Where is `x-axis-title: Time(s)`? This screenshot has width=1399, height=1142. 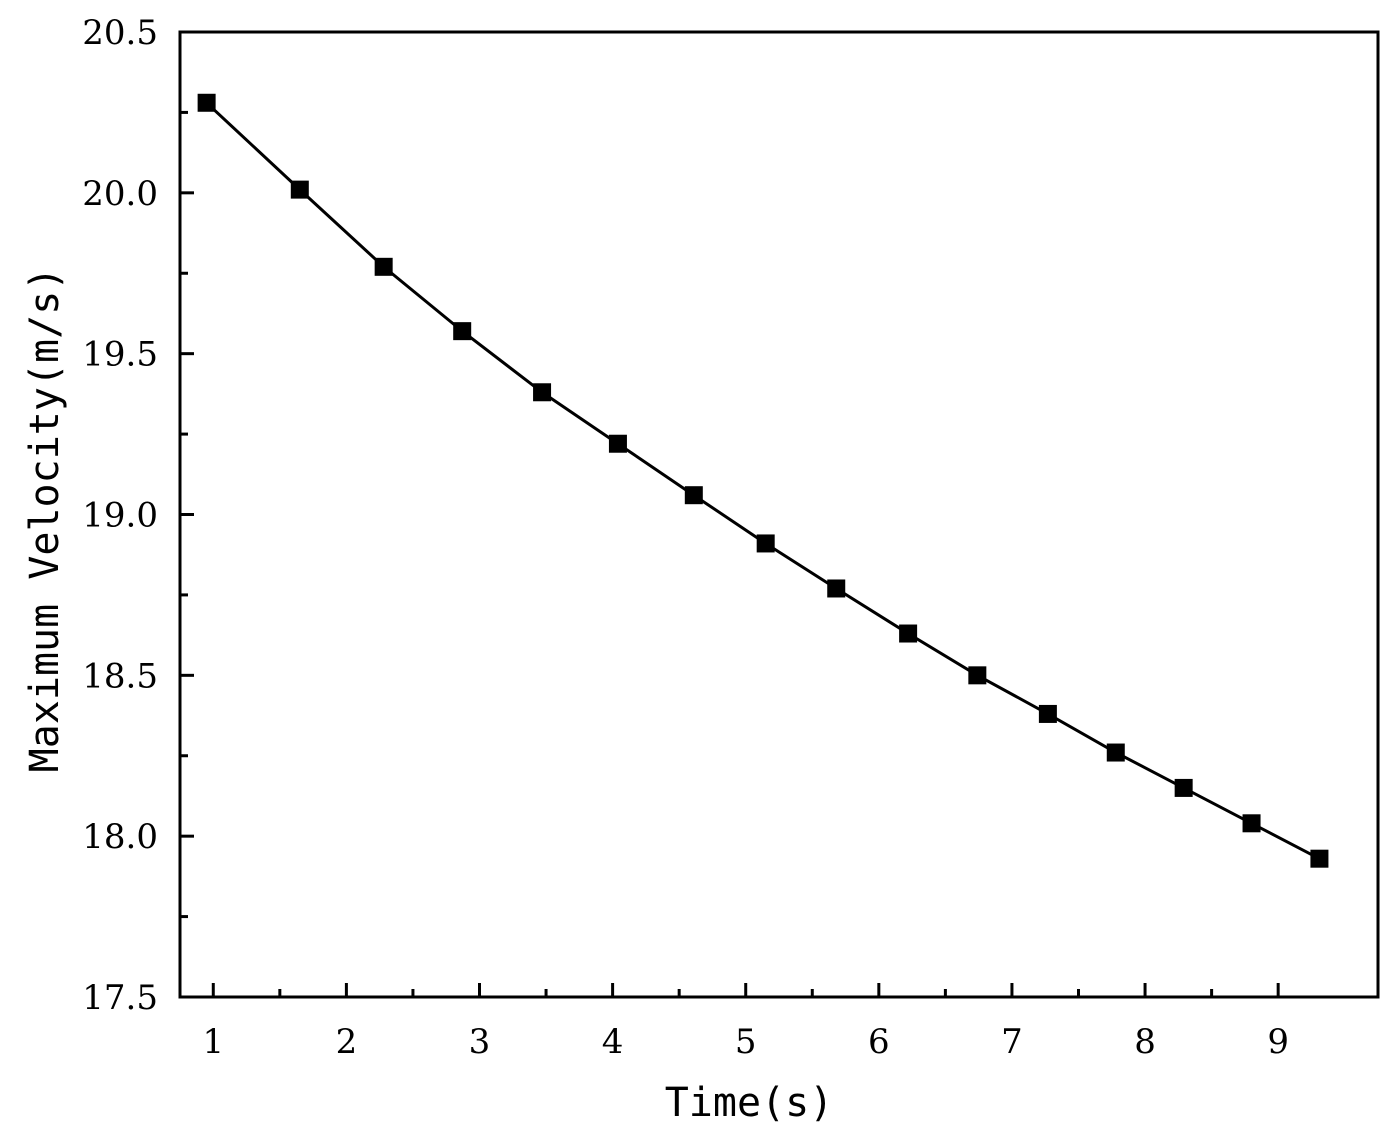
x-axis-title: Time(s) is located at coordinates (749, 1103).